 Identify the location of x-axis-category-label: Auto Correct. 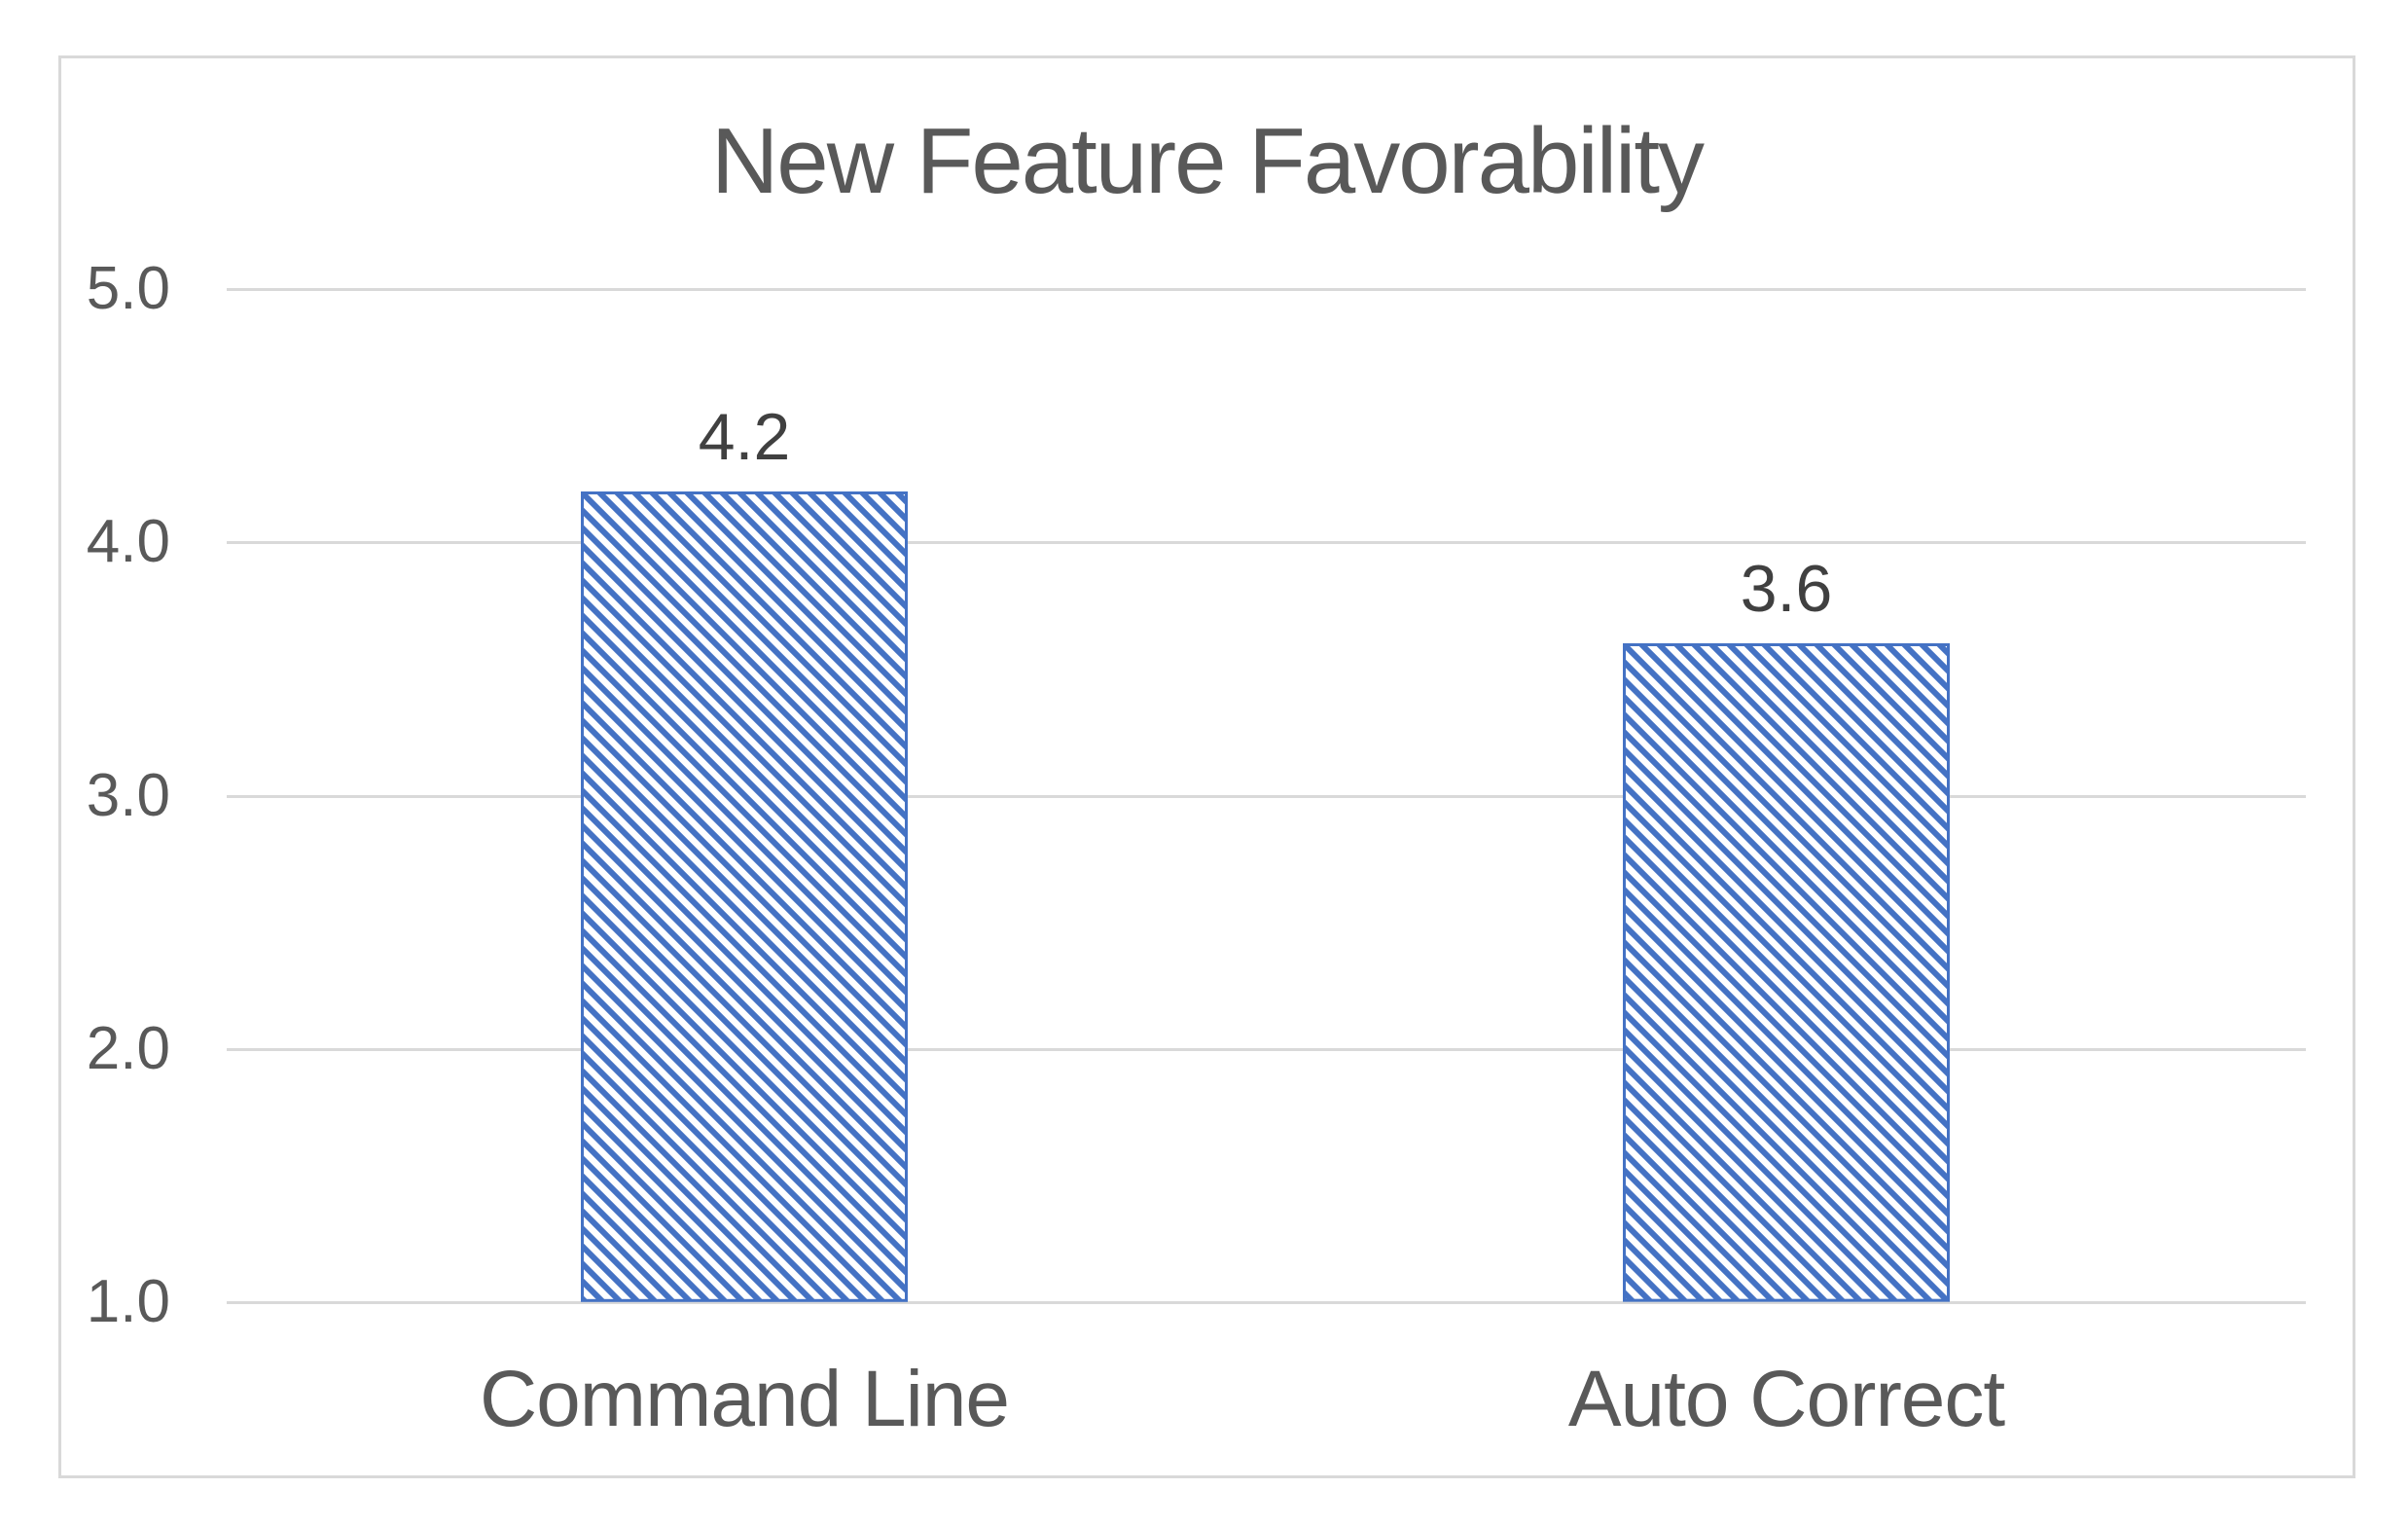
(1786, 1399).